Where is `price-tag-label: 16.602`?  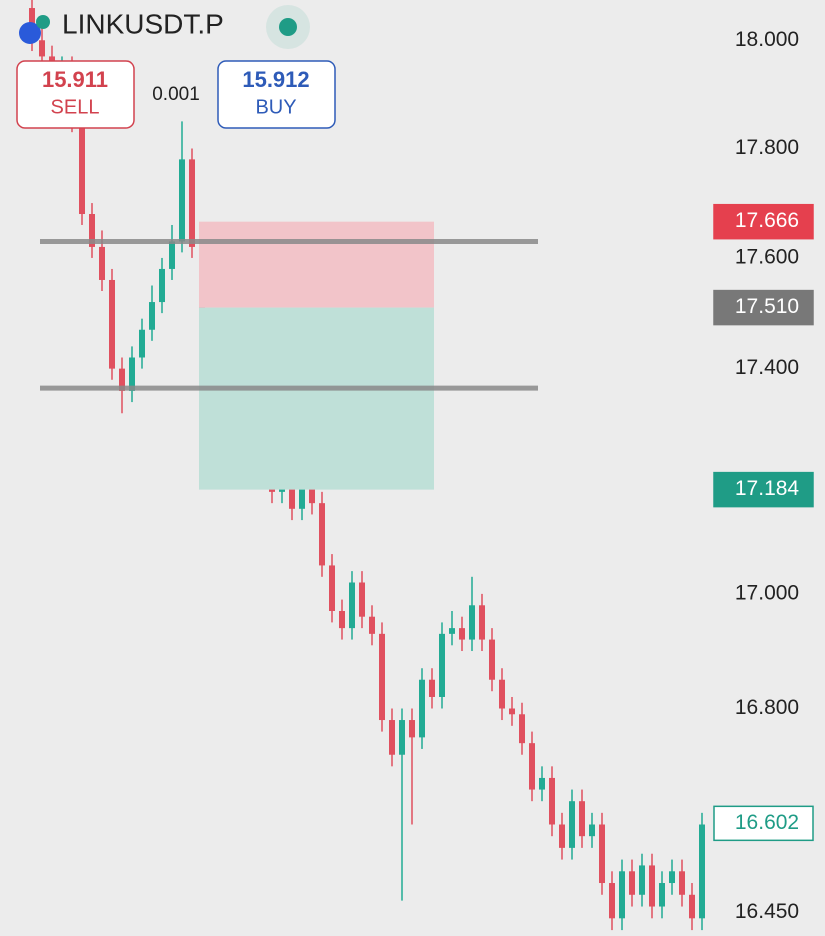
price-tag-label: 16.602 is located at coordinates (767, 822).